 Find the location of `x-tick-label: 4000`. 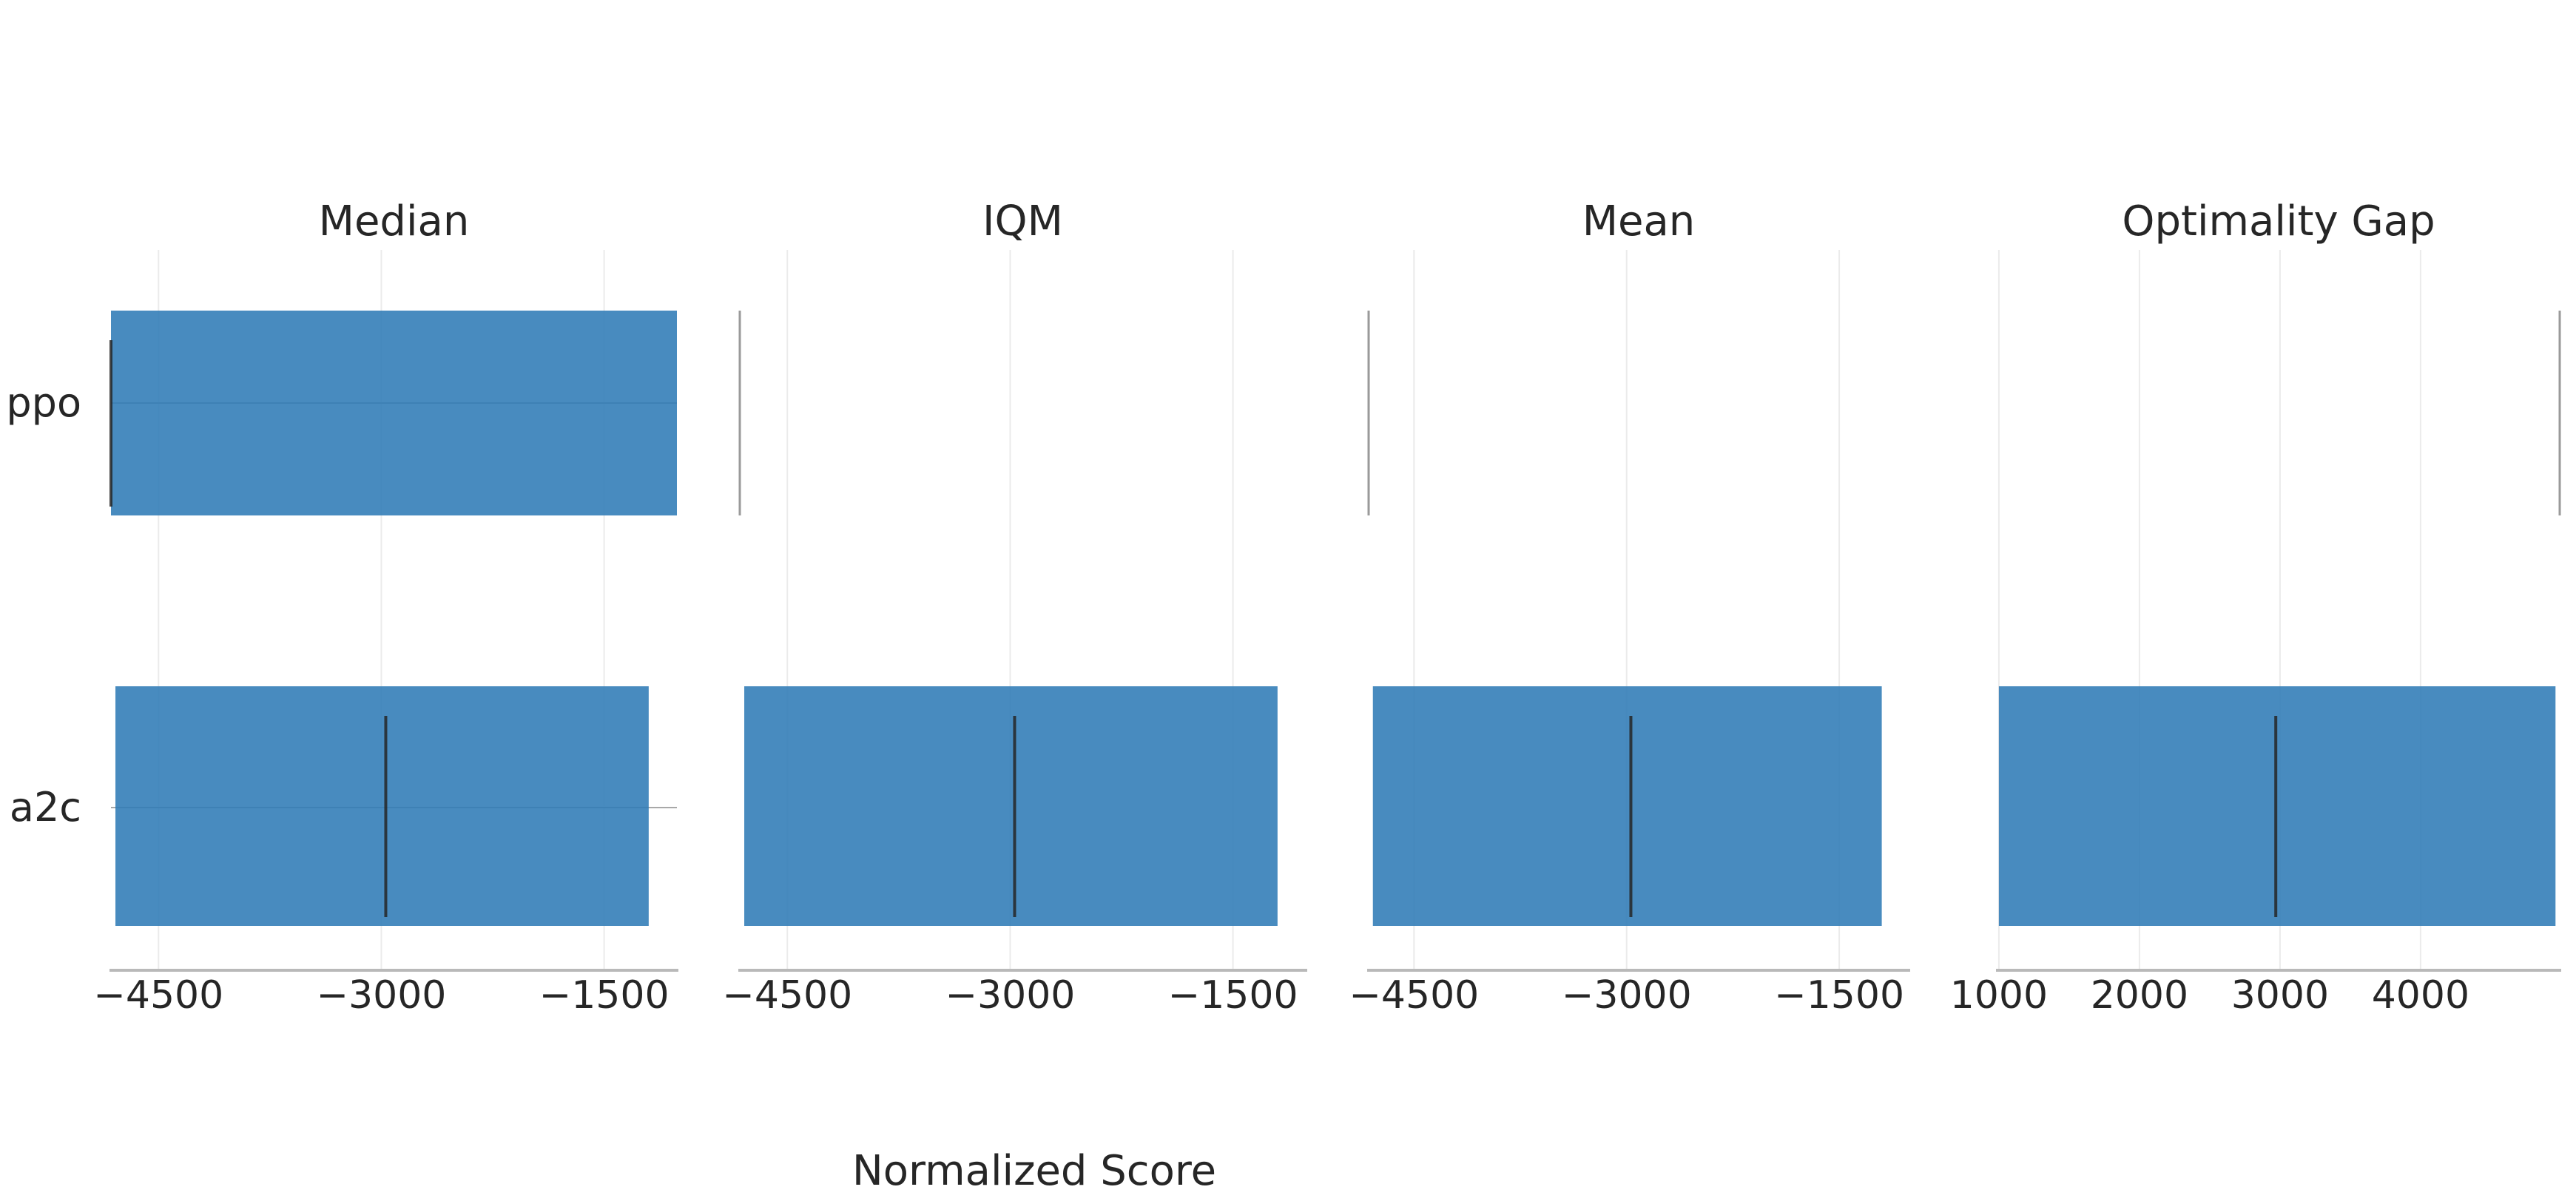

x-tick-label: 4000 is located at coordinates (2420, 995).